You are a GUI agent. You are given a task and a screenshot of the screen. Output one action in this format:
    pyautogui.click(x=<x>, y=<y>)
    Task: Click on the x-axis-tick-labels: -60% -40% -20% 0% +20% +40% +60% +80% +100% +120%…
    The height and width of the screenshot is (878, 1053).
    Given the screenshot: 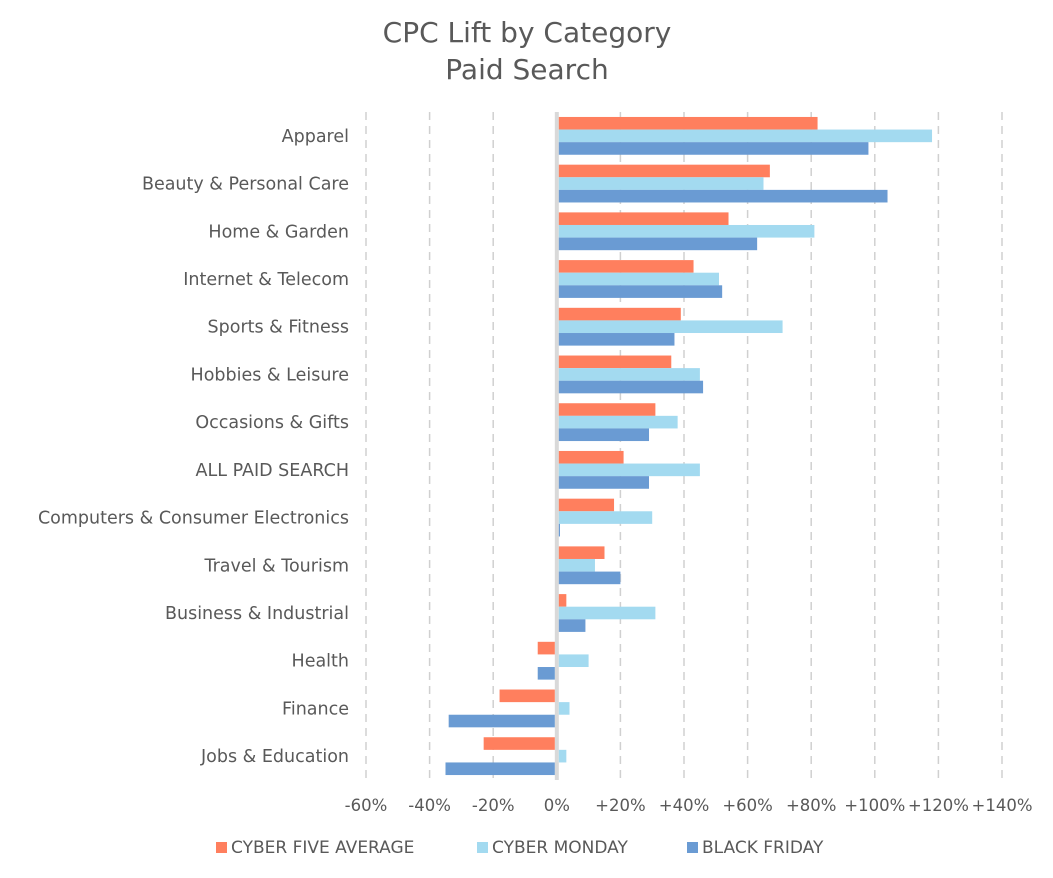 What is the action you would take?
    pyautogui.click(x=689, y=805)
    